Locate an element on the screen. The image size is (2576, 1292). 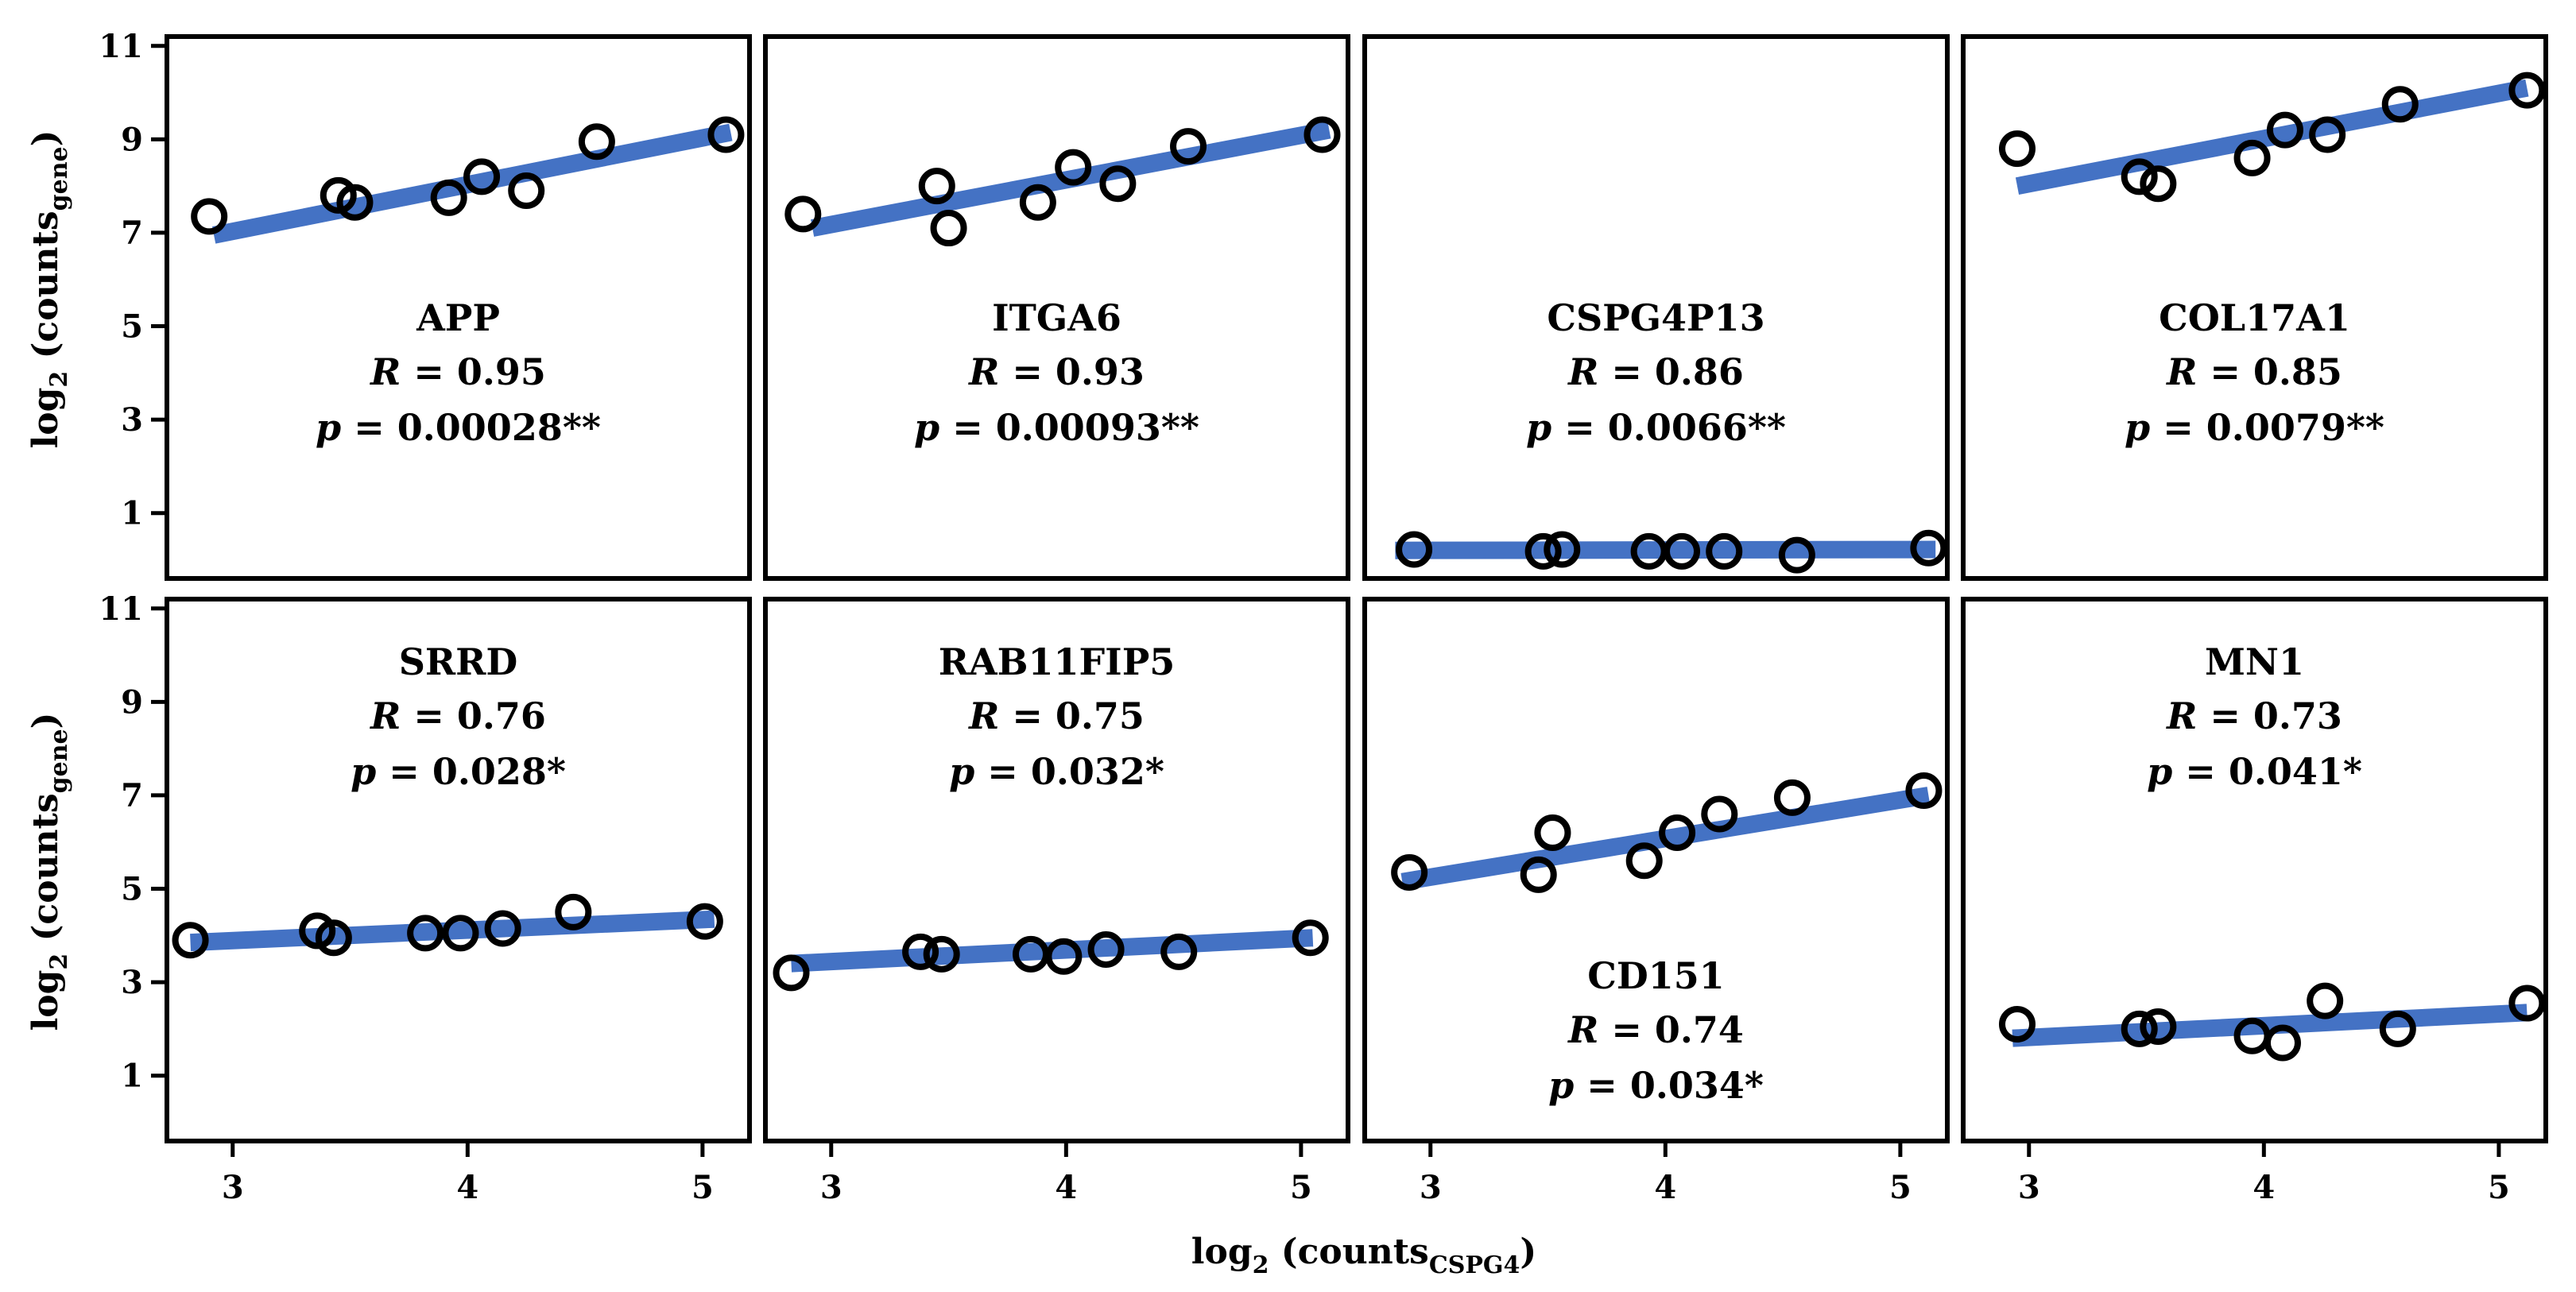
gene-label: MN1 is located at coordinates (2254, 662).